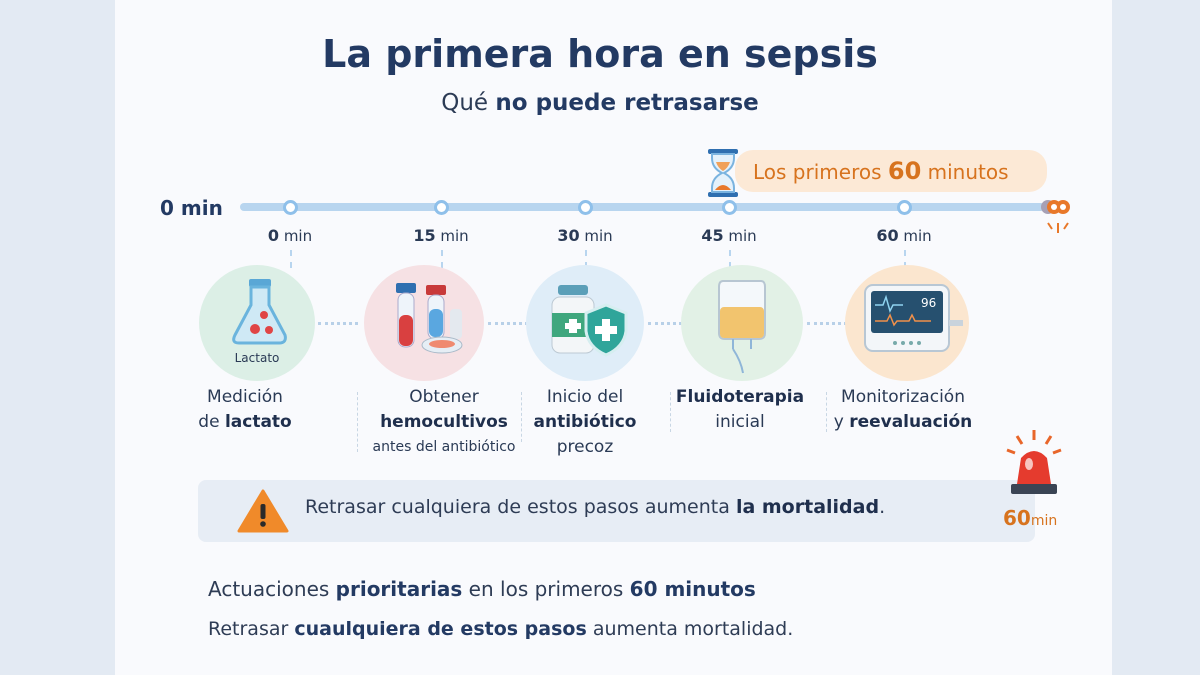 This screenshot has height=675, width=1200. Describe the element at coordinates (263, 511) in the screenshot. I see `warning-triangle-icon` at that location.